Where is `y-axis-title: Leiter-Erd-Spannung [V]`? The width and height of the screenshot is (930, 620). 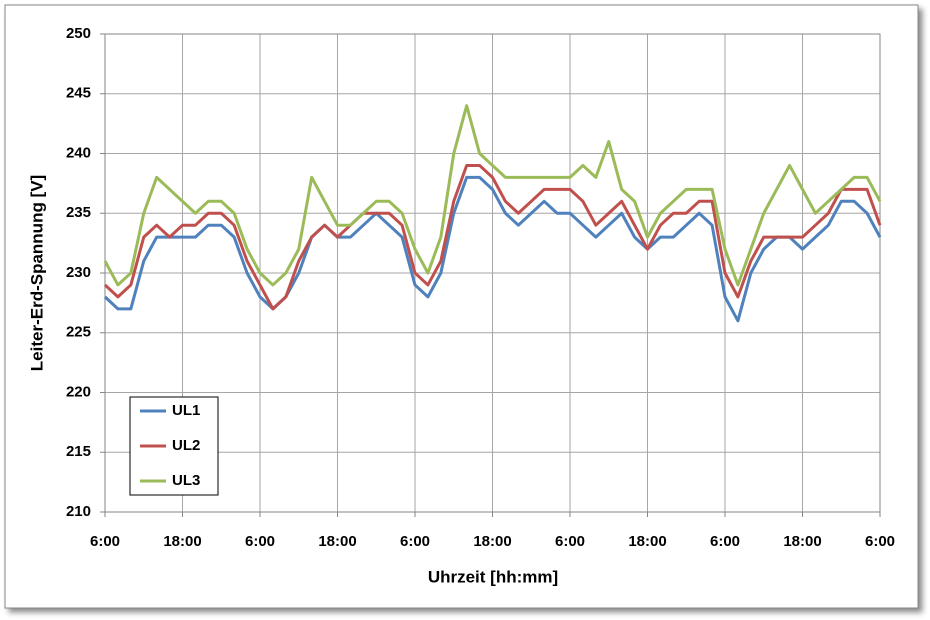
y-axis-title: Leiter-Erd-Spannung [V] is located at coordinates (36, 273).